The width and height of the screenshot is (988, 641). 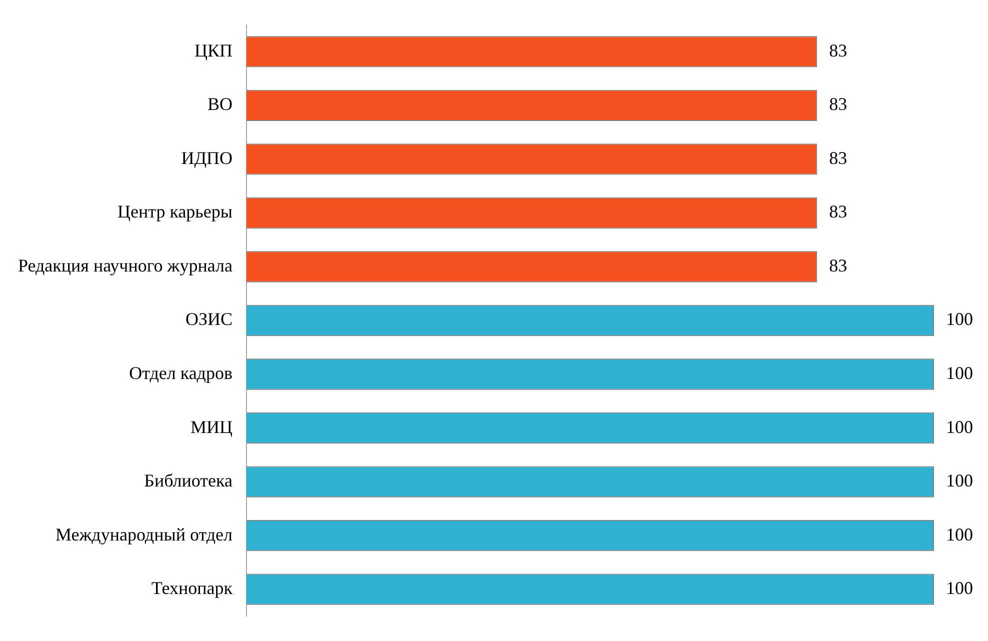 What do you see at coordinates (211, 426) in the screenshot?
I see `y-tick-label: МИЦ` at bounding box center [211, 426].